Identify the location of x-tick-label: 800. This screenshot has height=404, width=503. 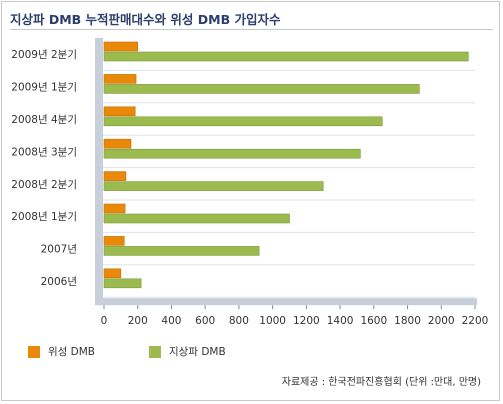
(239, 321).